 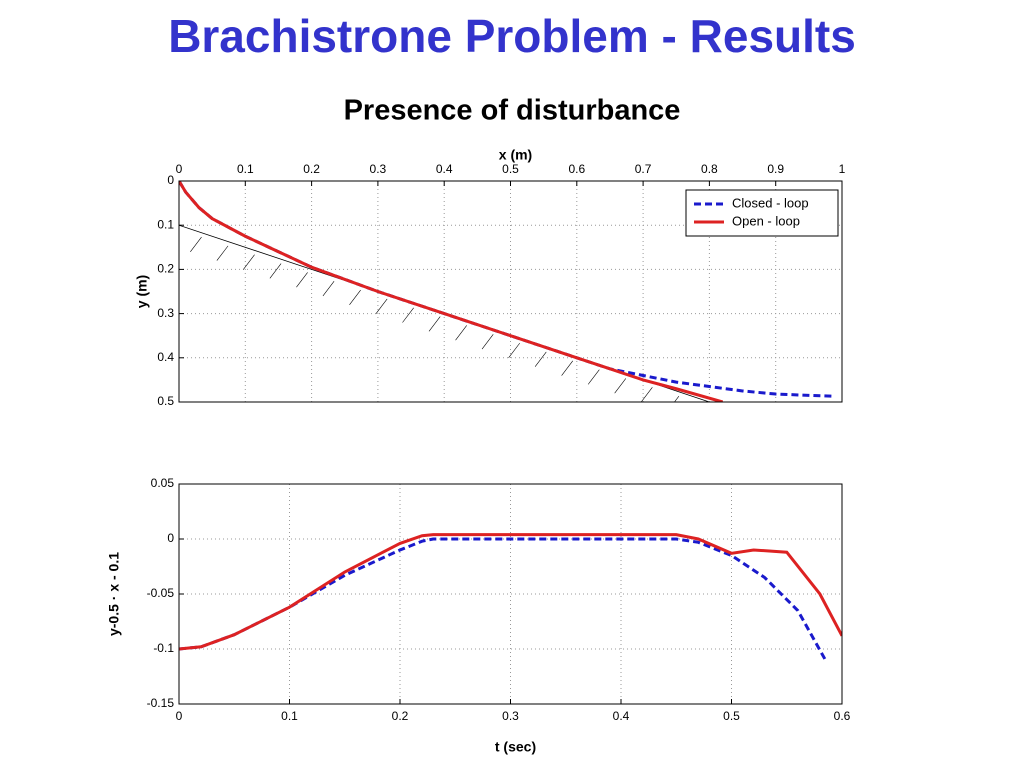 I want to click on y-axis-label: y-0.5 · x - 0.1, so click(x=114, y=594).